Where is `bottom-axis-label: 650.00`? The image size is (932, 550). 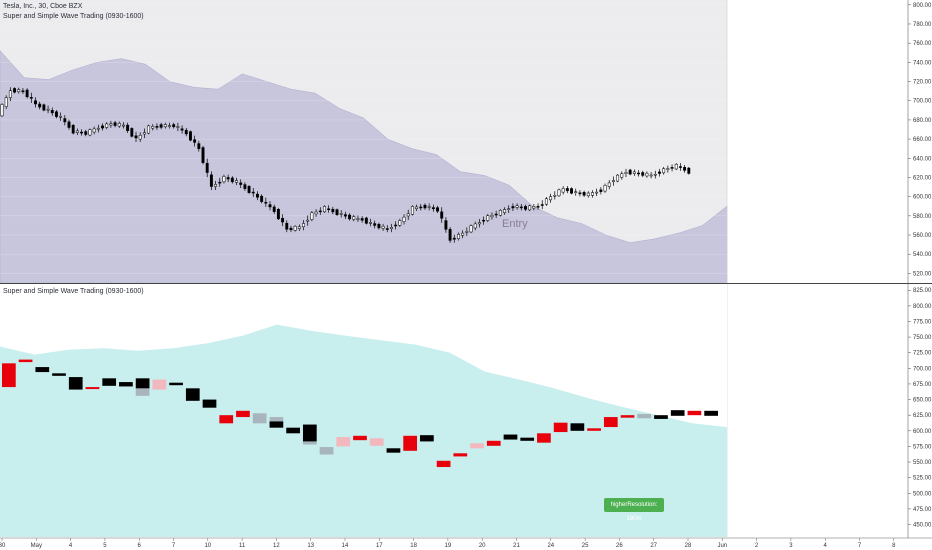
bottom-axis-label: 650.00 is located at coordinates (922, 401).